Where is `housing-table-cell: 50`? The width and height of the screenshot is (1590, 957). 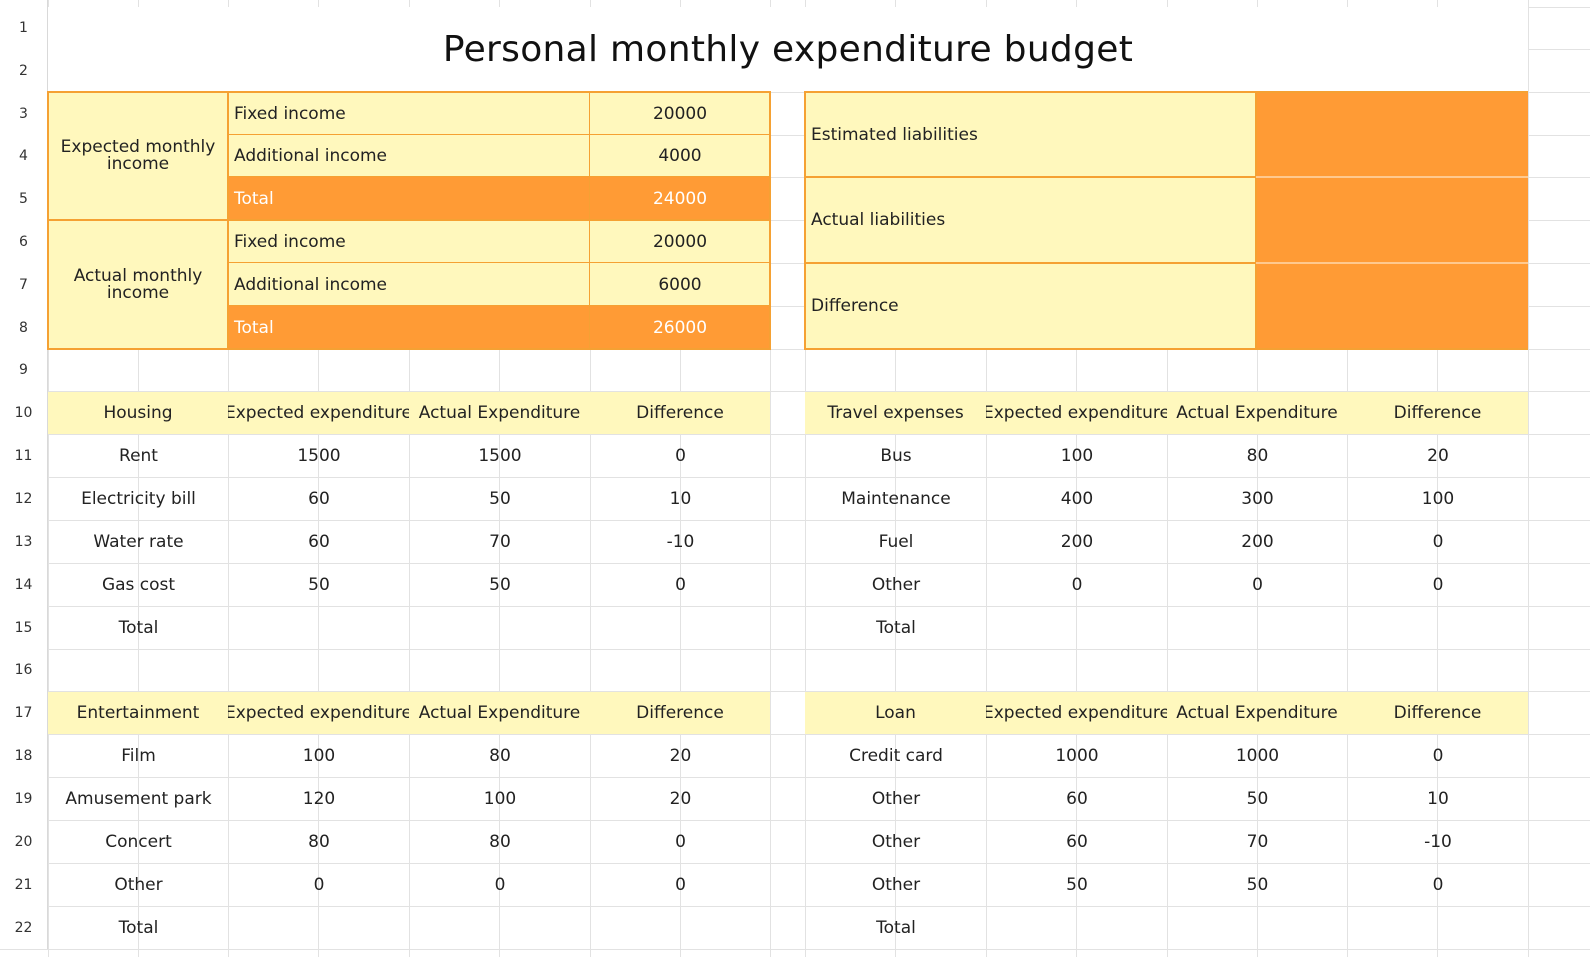
housing-table-cell: 50 is located at coordinates (319, 585).